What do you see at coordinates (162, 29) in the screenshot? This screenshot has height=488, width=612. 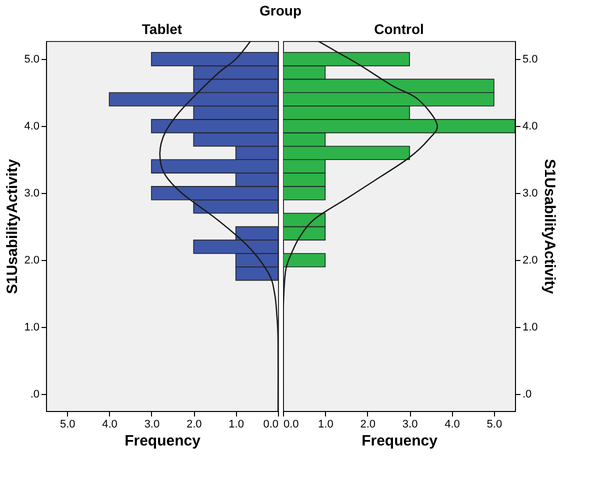 I see `chart-title: Tablet` at bounding box center [162, 29].